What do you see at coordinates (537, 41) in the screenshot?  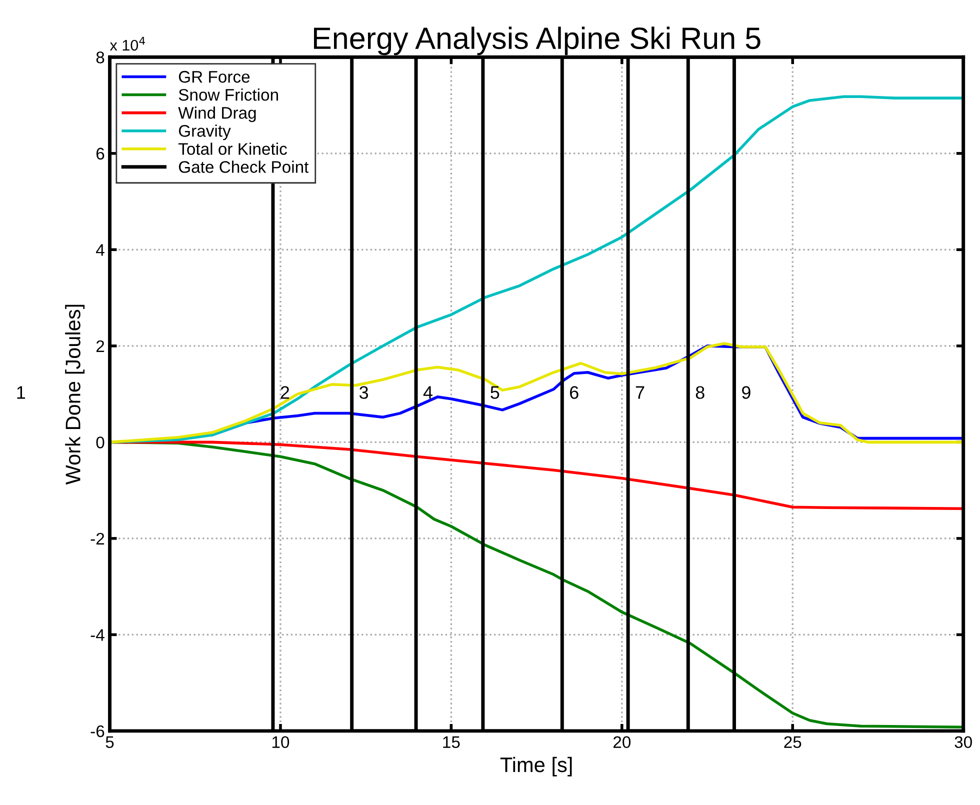 I see `chart-title: Energy Analysis Alpine Ski Run 5` at bounding box center [537, 41].